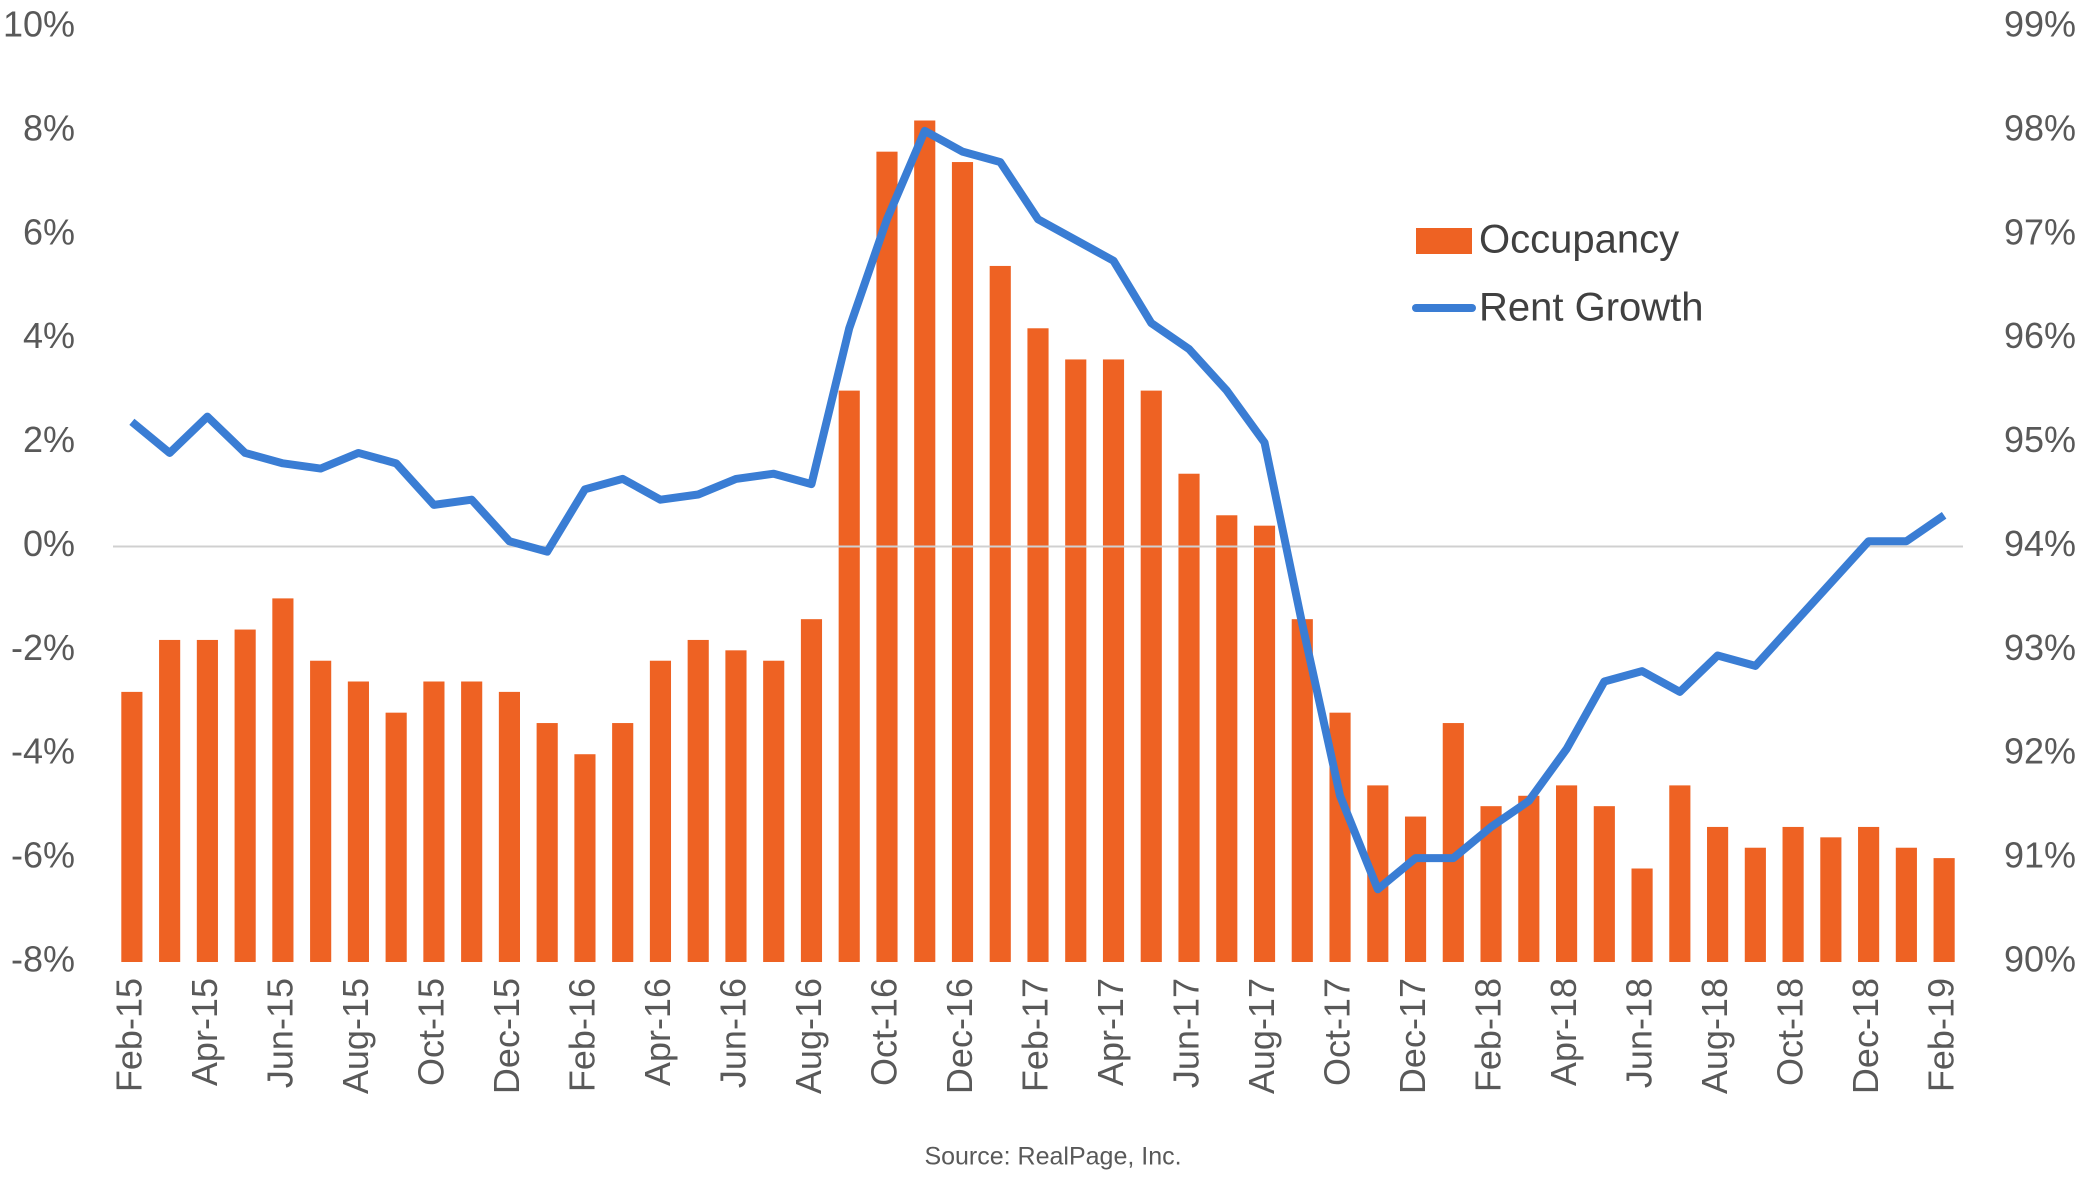  Describe the element at coordinates (1591, 308) in the screenshot. I see `legend-label: Rent Growth` at that location.